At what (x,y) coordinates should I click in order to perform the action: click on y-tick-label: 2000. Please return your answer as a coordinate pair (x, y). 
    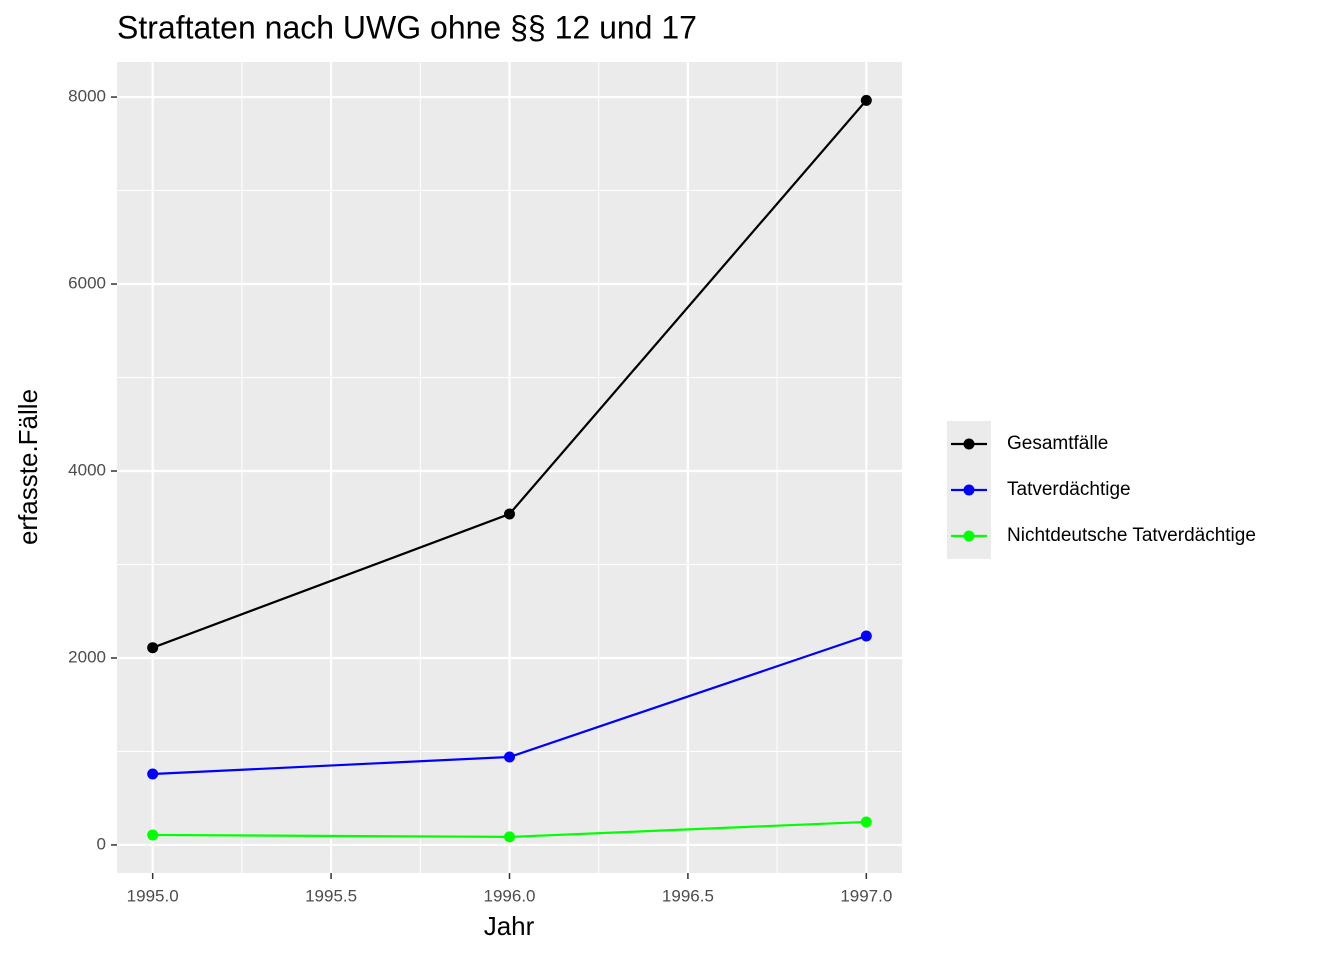
    Looking at the image, I should click on (87, 656).